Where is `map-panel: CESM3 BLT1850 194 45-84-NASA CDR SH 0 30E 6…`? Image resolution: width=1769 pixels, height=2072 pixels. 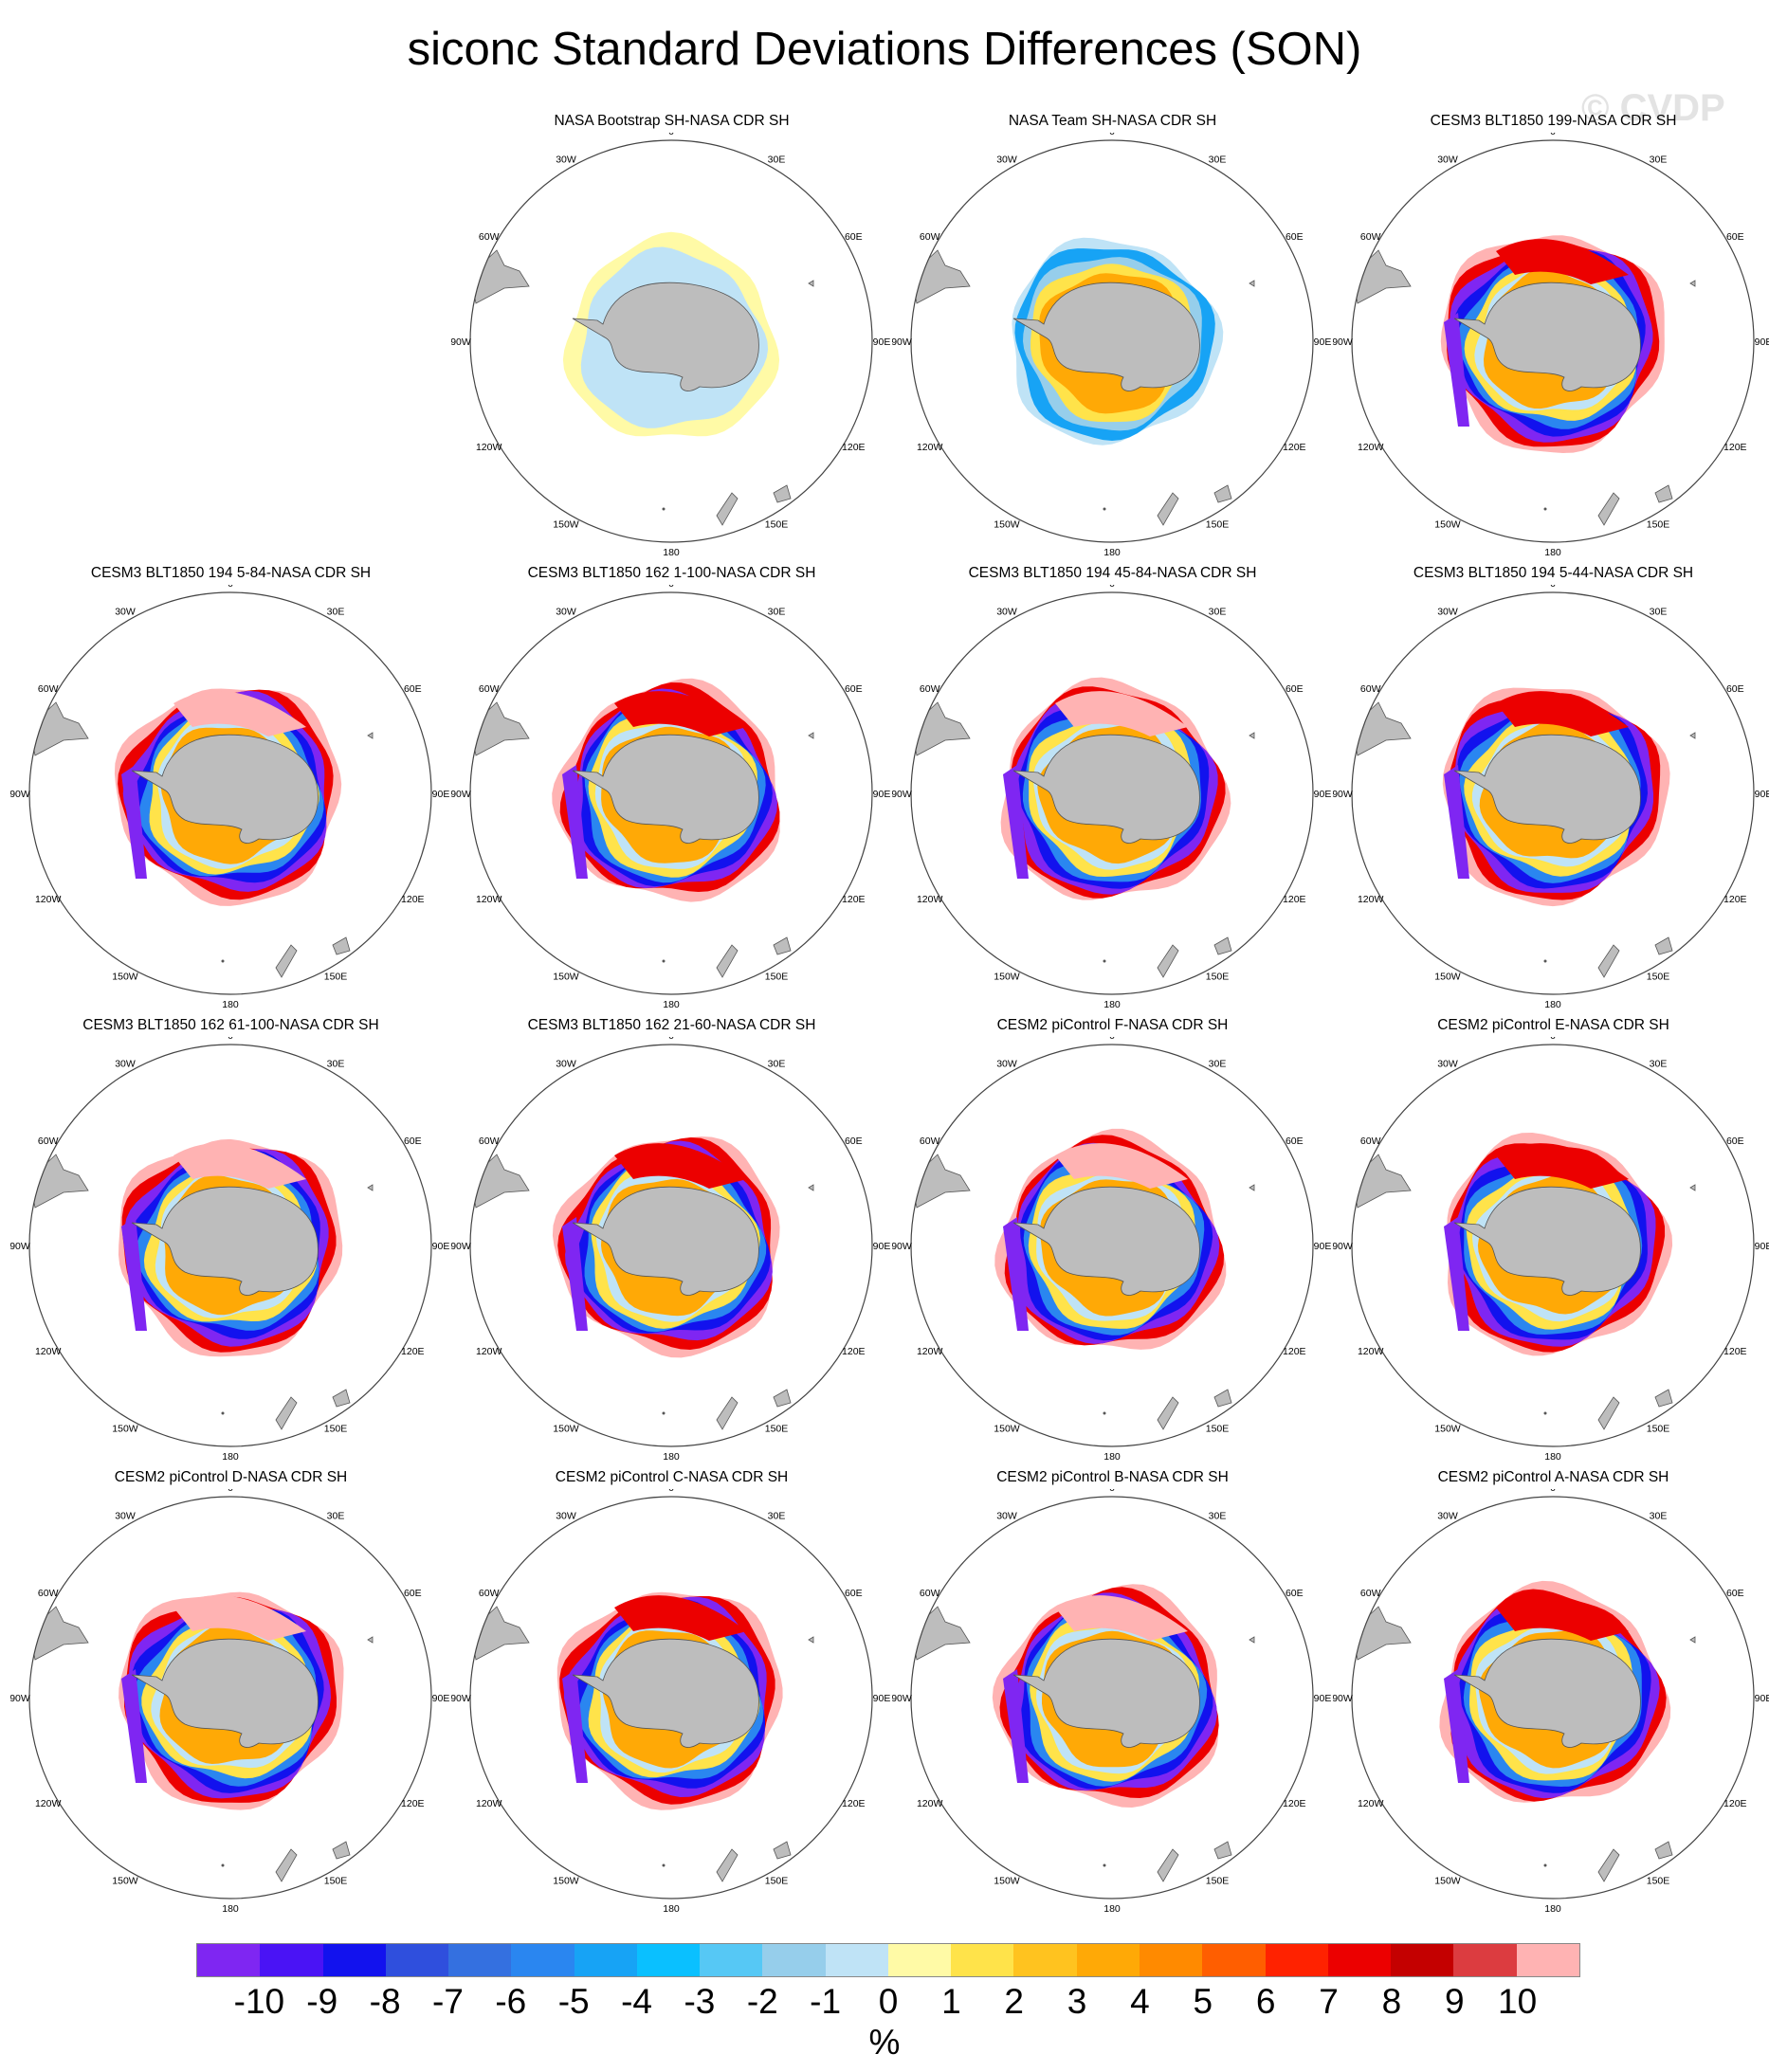
map-panel: CESM3 BLT1850 194 45-84-NASA CDR SH 0 30E 6… is located at coordinates (1112, 786).